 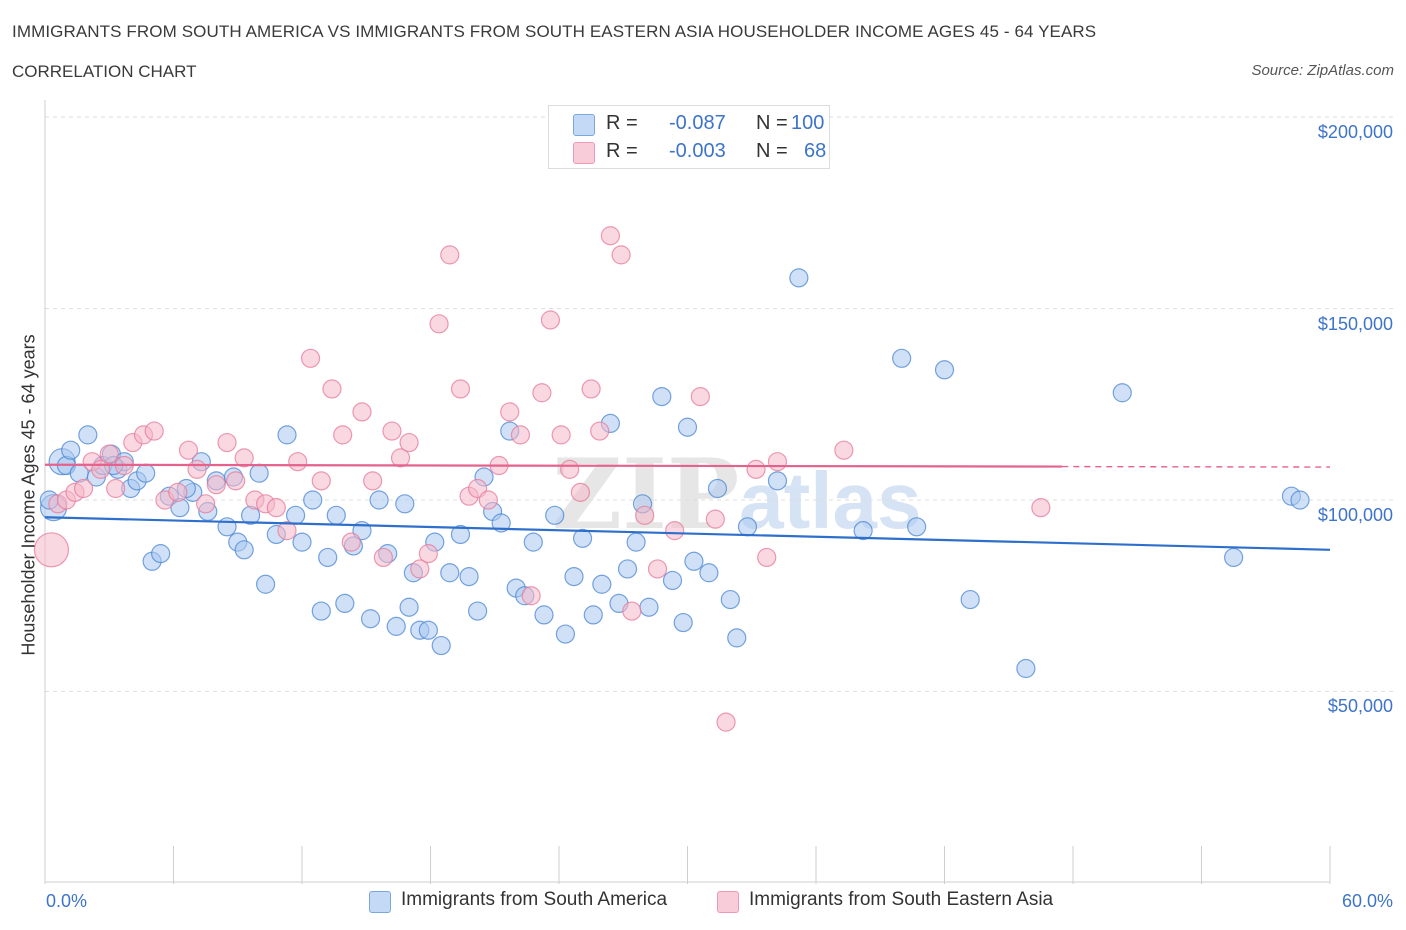 What do you see at coordinates (584, 153) in the screenshot?
I see `legend-swatch-pink` at bounding box center [584, 153].